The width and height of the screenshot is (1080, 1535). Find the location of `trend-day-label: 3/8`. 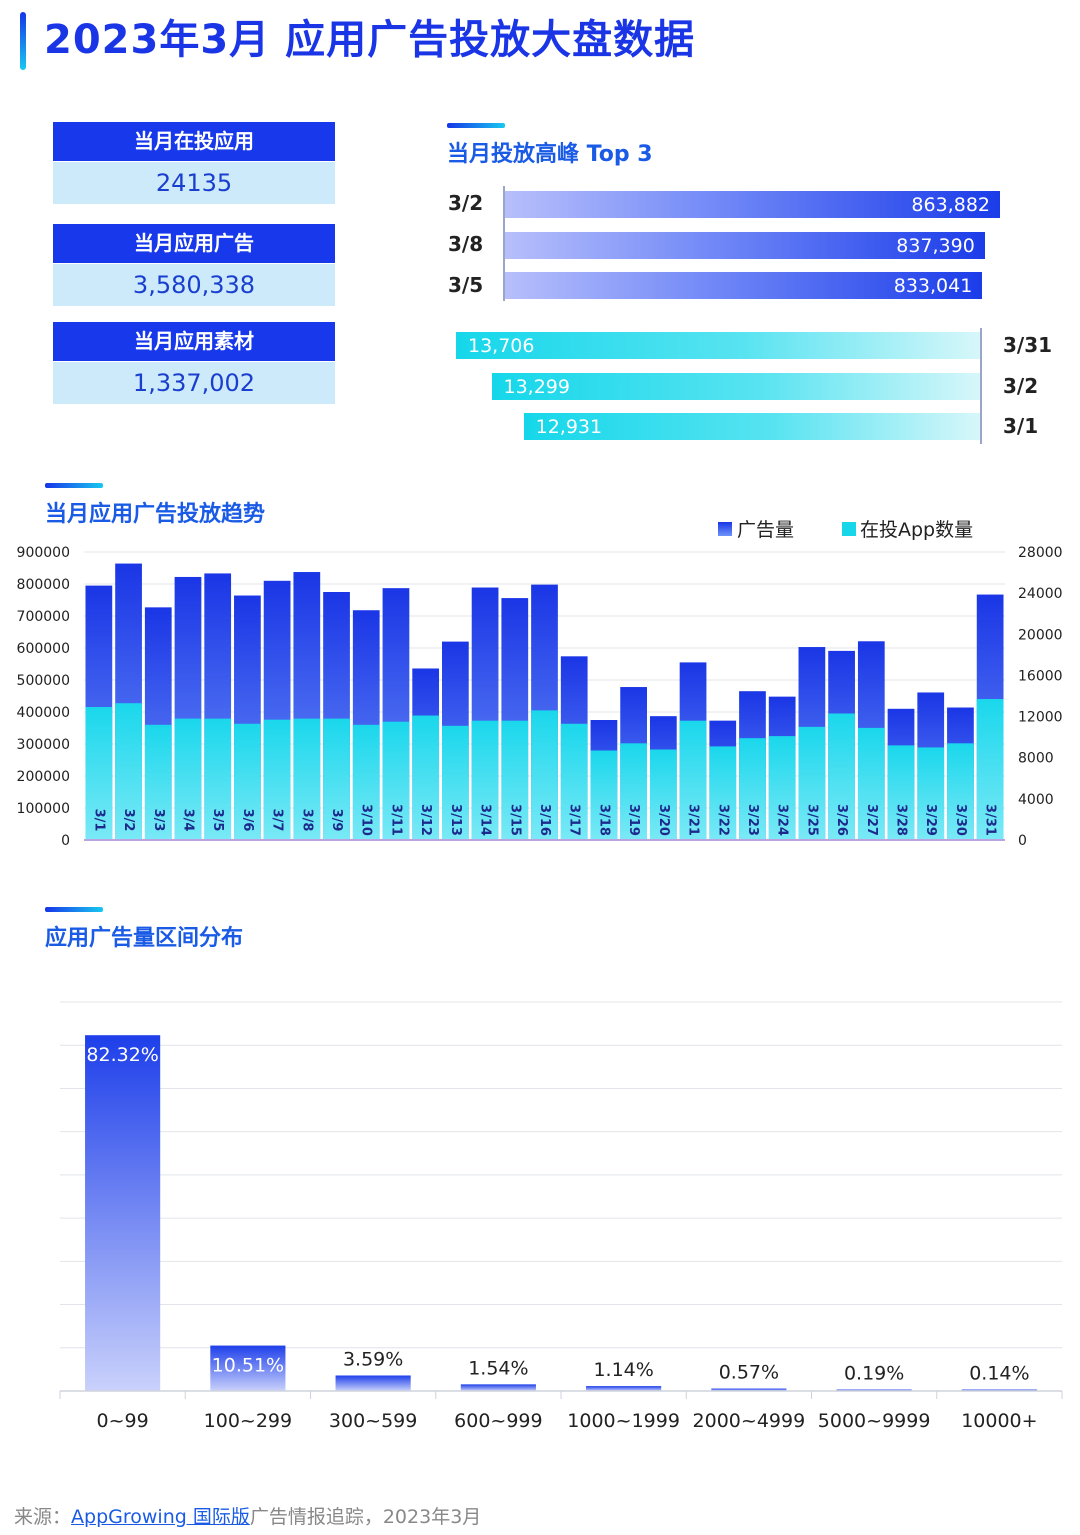

trend-day-label: 3/8 is located at coordinates (306, 820).